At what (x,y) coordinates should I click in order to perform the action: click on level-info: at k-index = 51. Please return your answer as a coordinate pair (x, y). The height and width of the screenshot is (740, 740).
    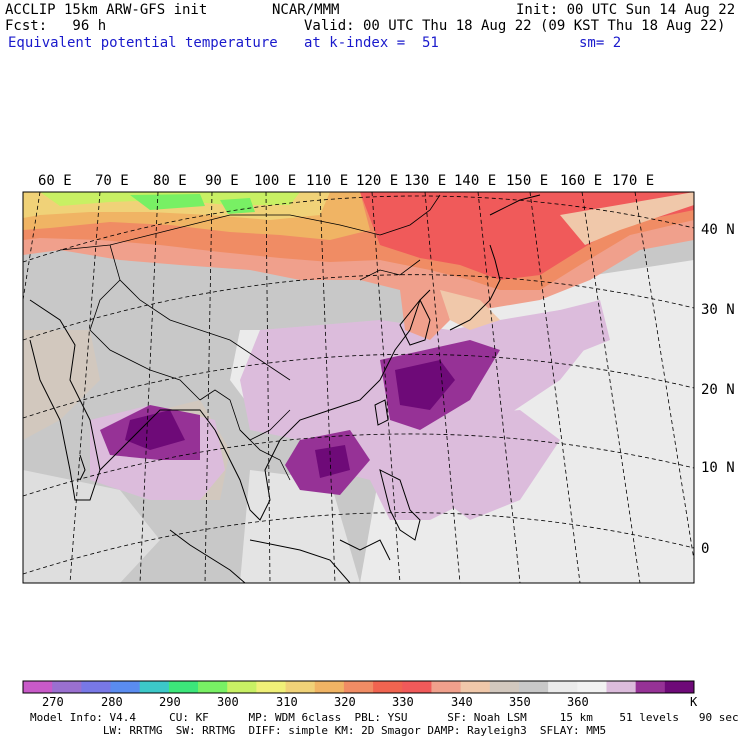
    Looking at the image, I should click on (371, 43).